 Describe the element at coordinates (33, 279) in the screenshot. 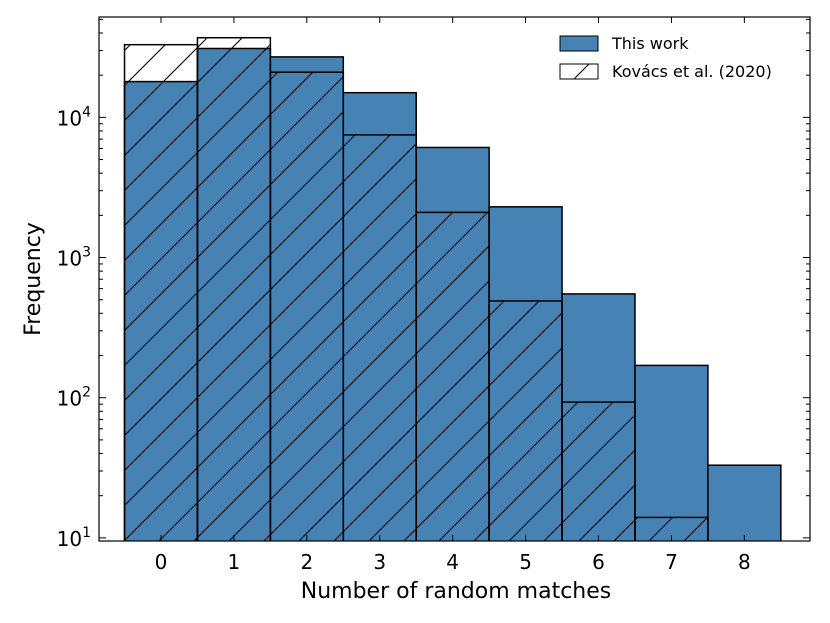

I see `y-axis-label: Frequency` at that location.